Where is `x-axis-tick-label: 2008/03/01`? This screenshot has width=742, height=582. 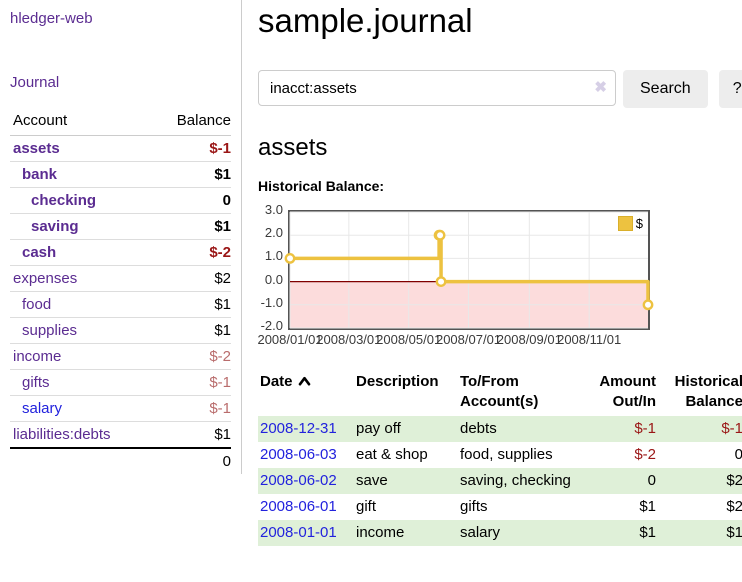
x-axis-tick-label: 2008/03/01 is located at coordinates (349, 339).